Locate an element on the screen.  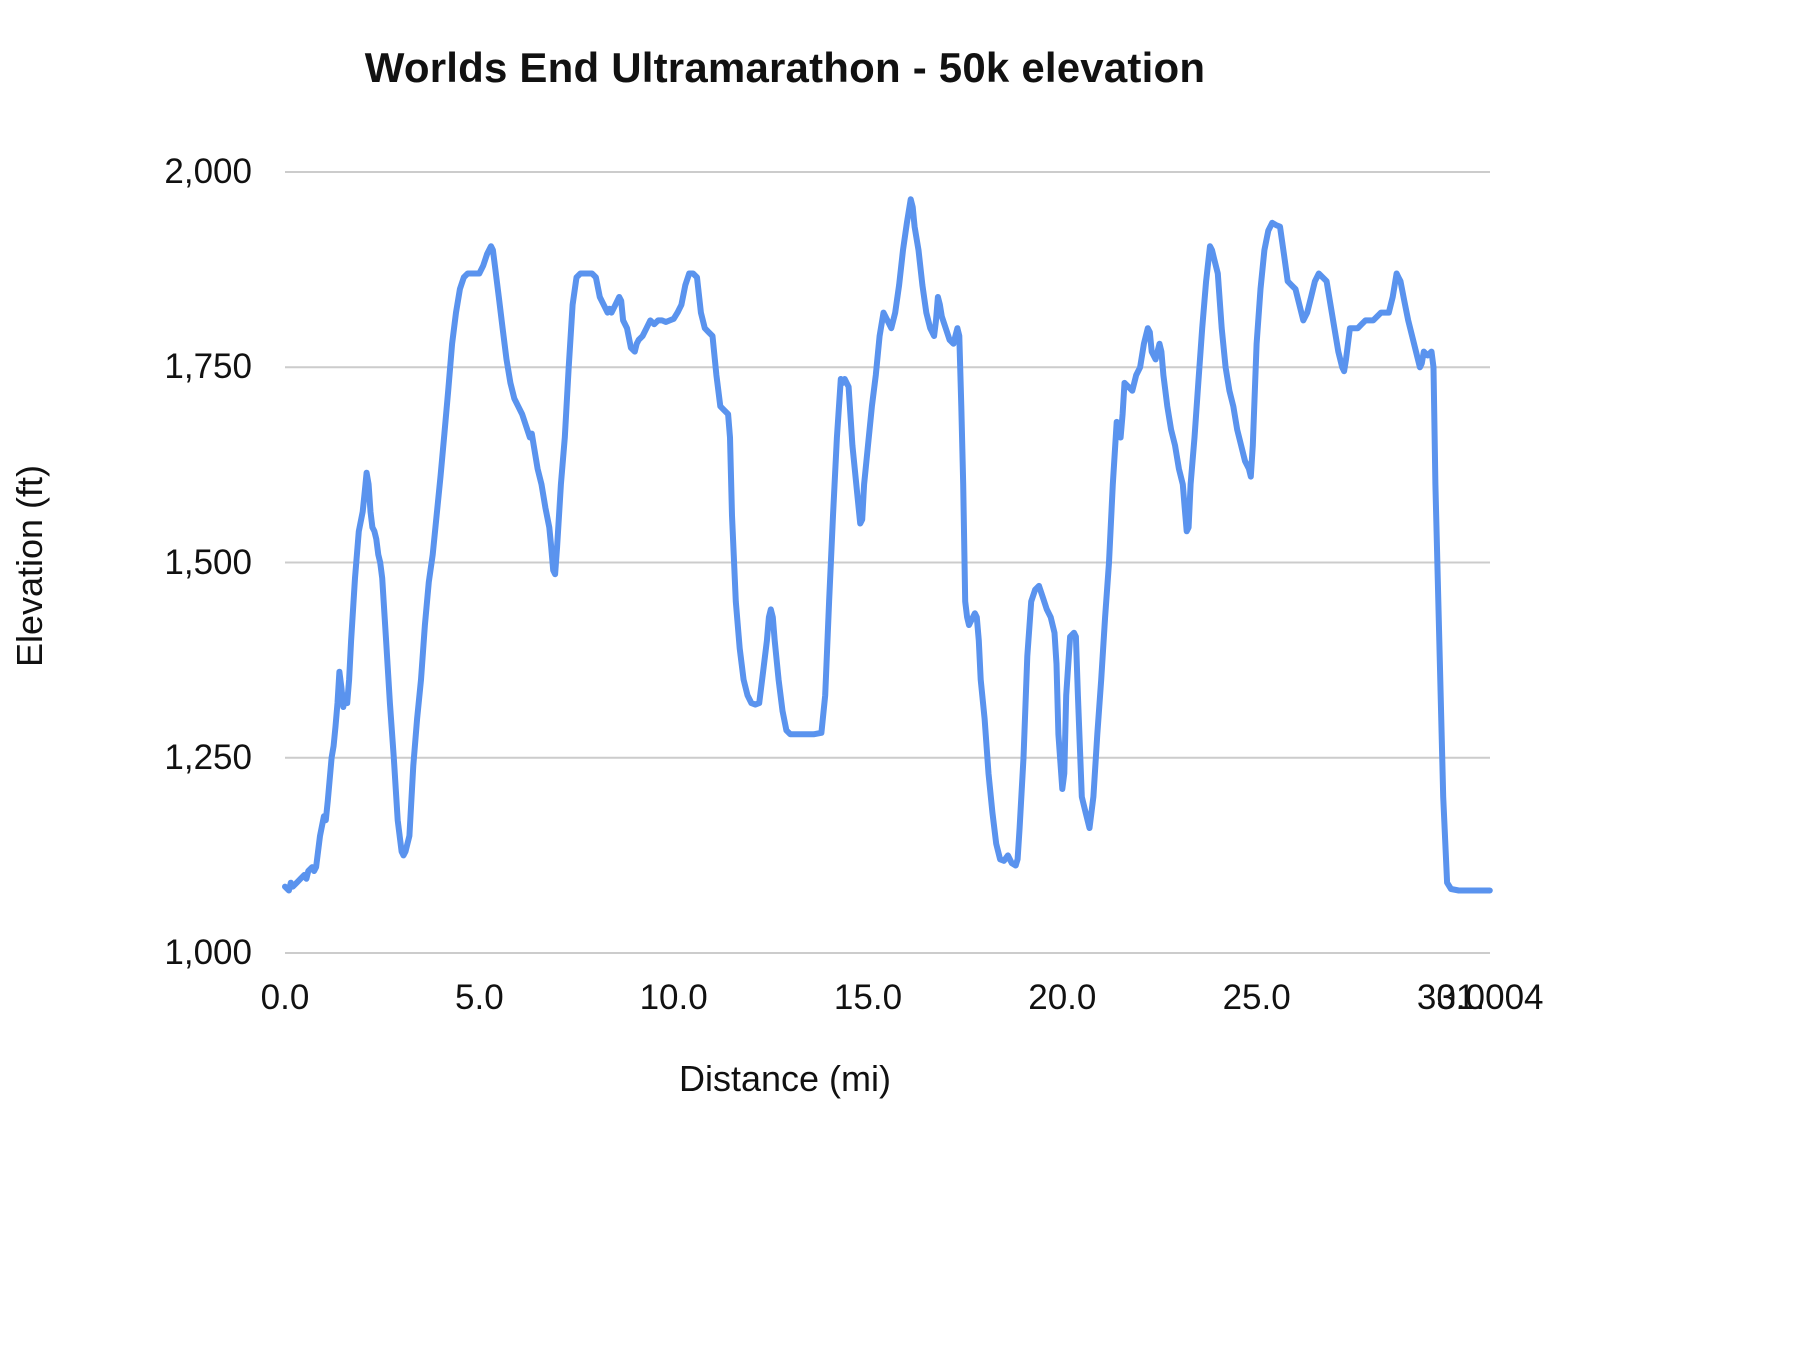
x-tick-label: 20.0 is located at coordinates (1062, 997).